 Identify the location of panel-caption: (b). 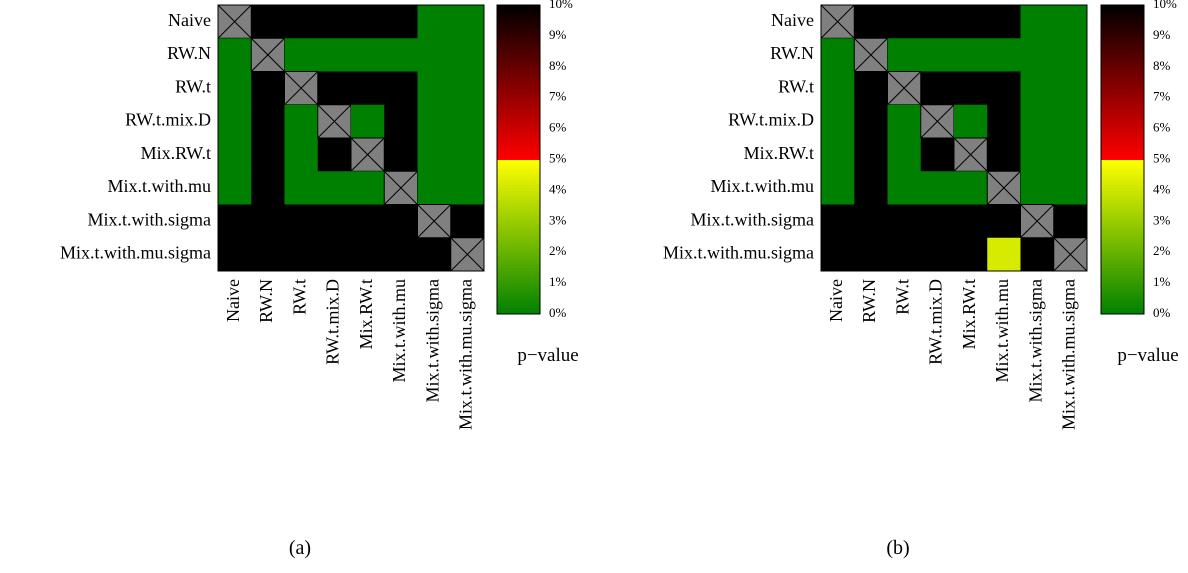
(897, 548).